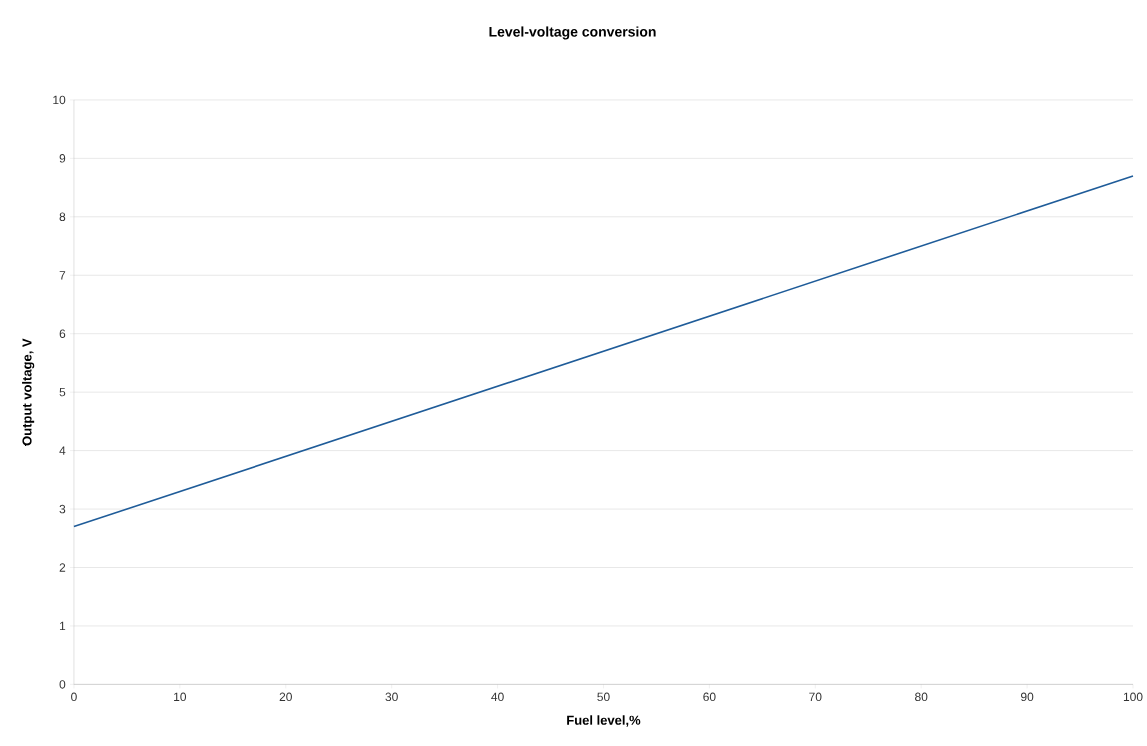  Describe the element at coordinates (709, 696) in the screenshot. I see `x-tick-label: 60` at that location.